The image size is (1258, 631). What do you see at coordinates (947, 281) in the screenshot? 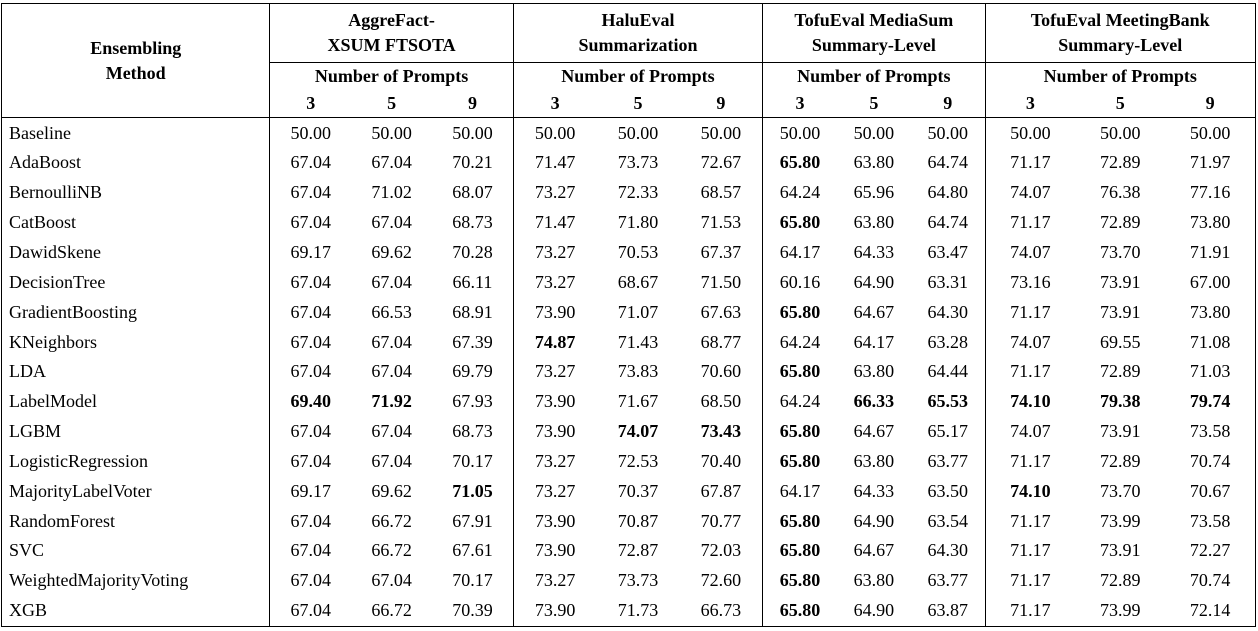
I see `value-cell: 63.31` at bounding box center [947, 281].